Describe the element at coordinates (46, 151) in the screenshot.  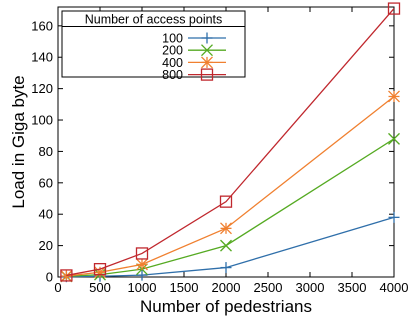
I see `y-tick-label: 80` at that location.